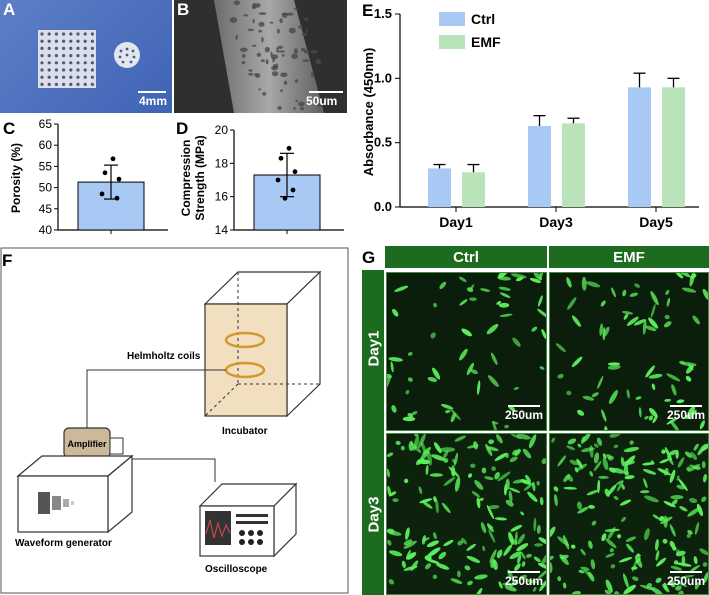 This screenshot has width=709, height=595. I want to click on round-scaffold-hole, so click(134, 57).